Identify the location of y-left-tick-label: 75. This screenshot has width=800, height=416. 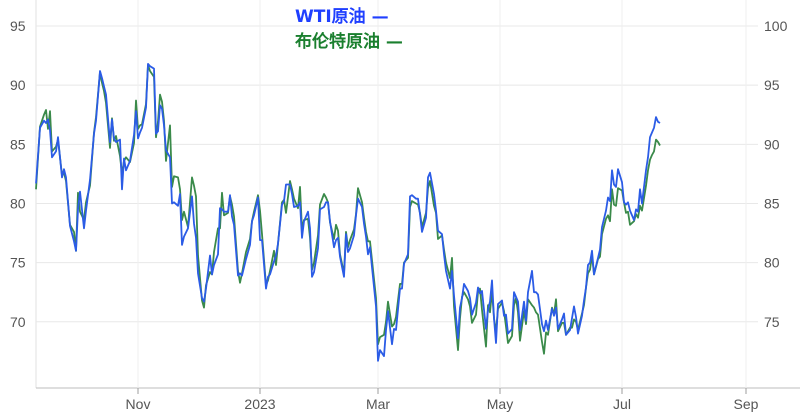
(18, 263).